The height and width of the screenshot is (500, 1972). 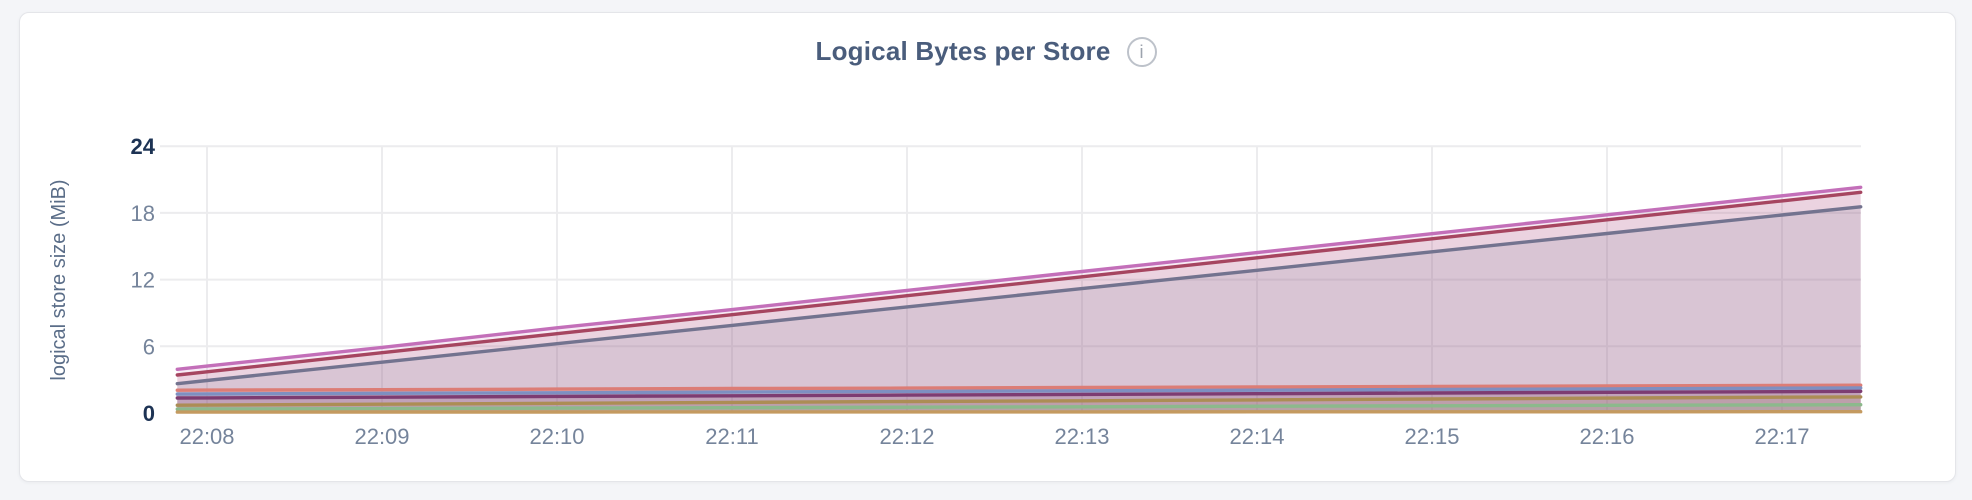 I want to click on chart-title: Logical Bytes per Store, so click(x=963, y=51).